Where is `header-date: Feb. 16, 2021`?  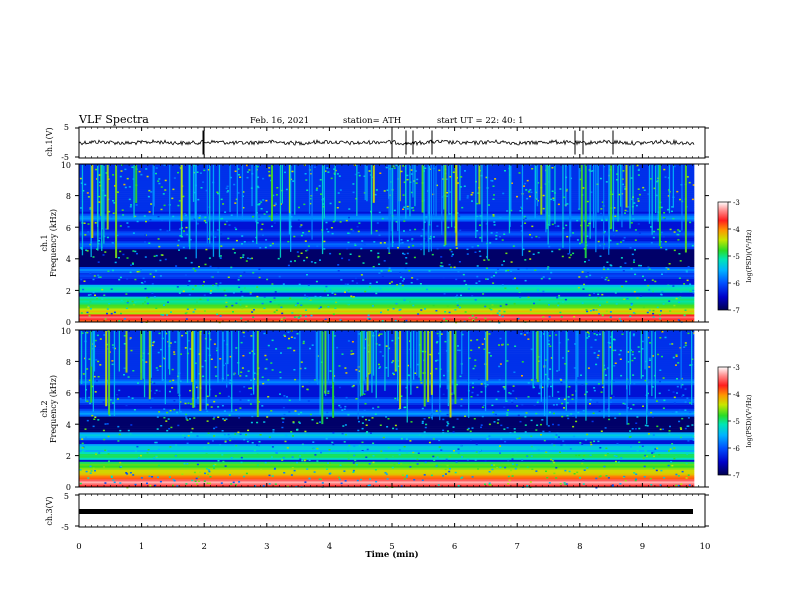
header-date: Feb. 16, 2021 is located at coordinates (279, 121).